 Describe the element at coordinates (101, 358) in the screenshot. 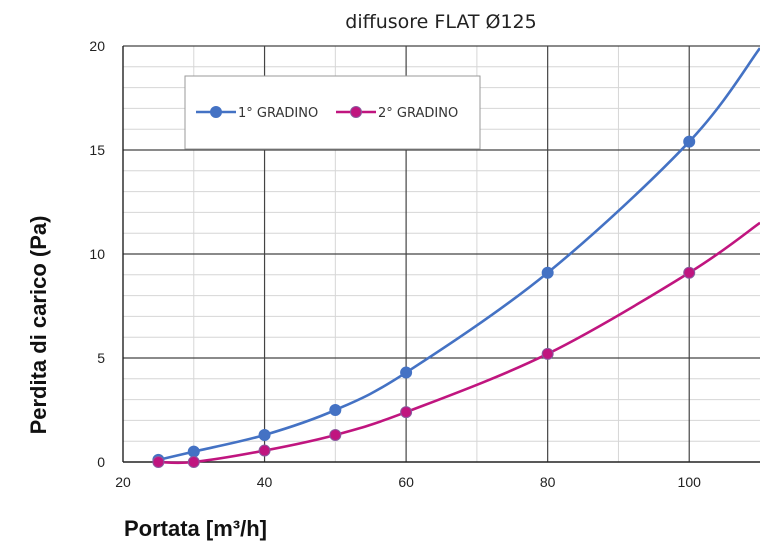

I see `y-tick-label: 5` at that location.